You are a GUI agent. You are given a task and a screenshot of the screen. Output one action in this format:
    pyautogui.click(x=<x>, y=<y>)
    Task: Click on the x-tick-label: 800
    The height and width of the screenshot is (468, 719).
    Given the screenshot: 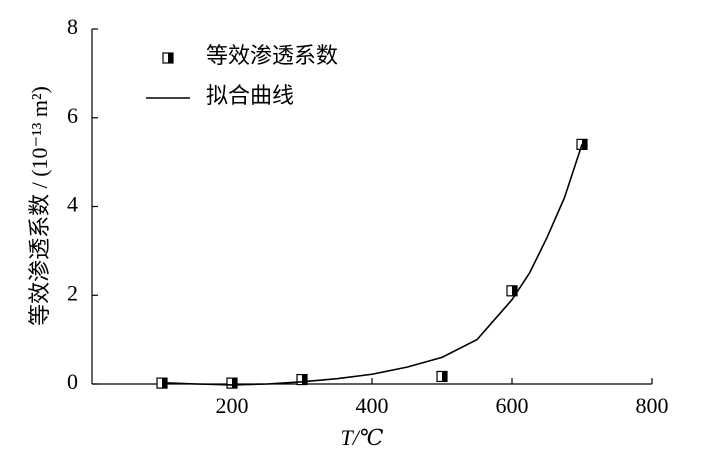 What is the action you would take?
    pyautogui.click(x=652, y=405)
    